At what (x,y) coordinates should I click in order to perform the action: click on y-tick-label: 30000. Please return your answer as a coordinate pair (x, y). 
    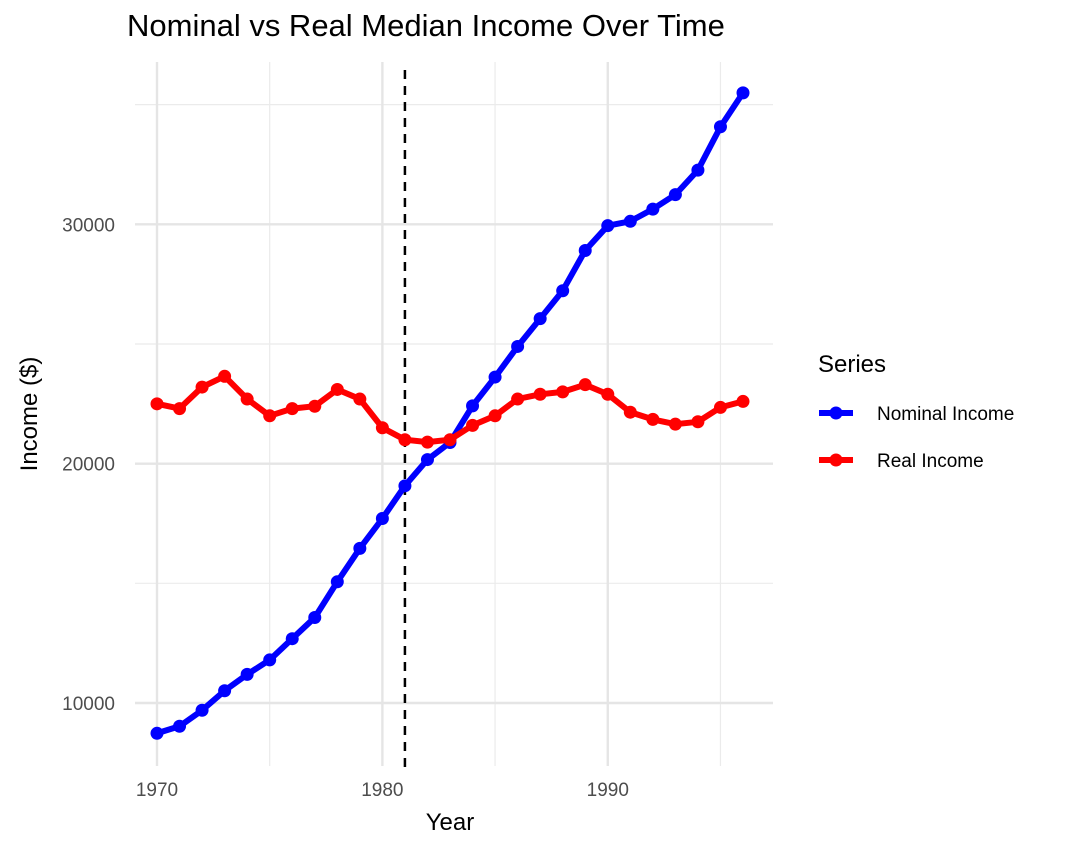
    Looking at the image, I should click on (88, 225).